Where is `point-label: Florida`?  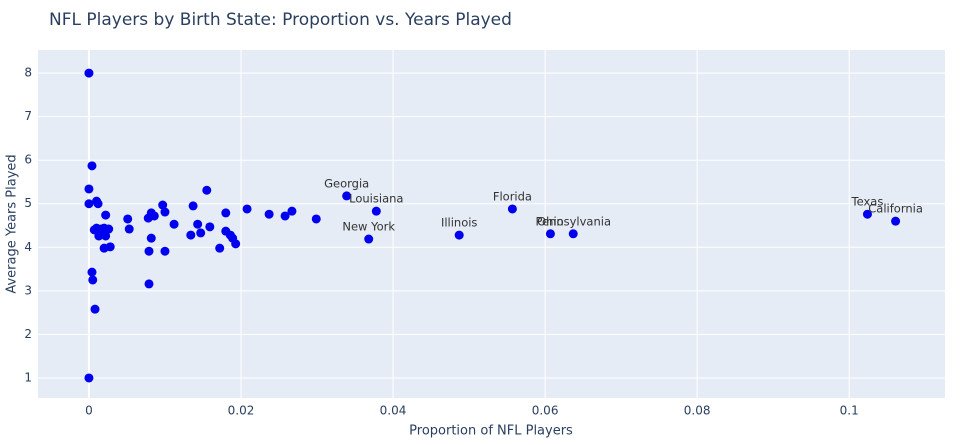 point-label: Florida is located at coordinates (512, 196).